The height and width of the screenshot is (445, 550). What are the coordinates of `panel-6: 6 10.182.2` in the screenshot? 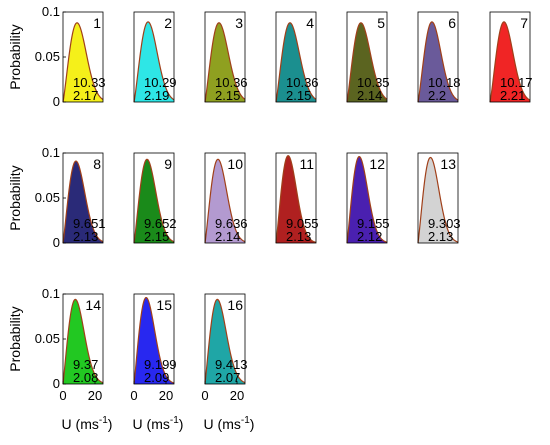 It's located at (439, 57).